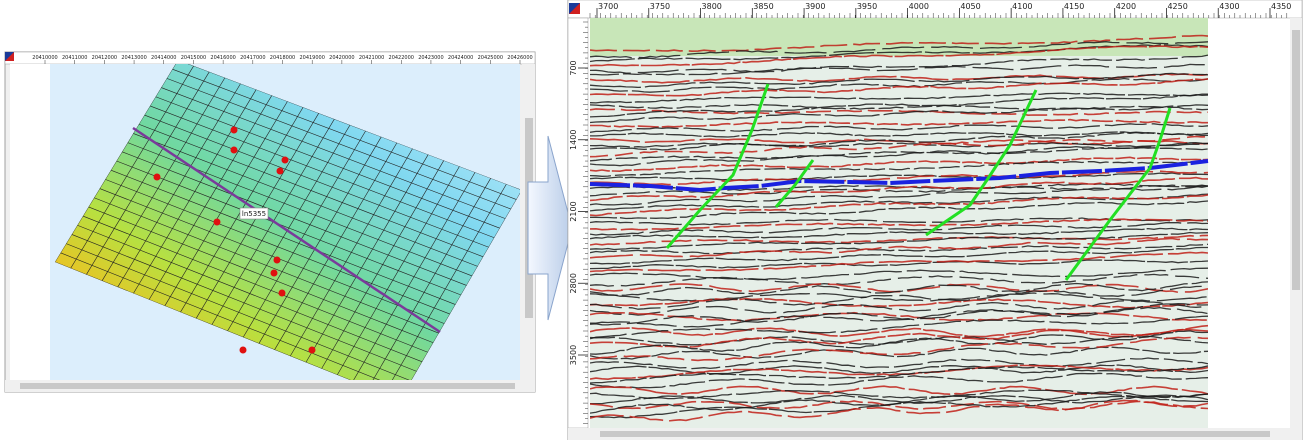 The image size is (1306, 440). I want to click on ruler-label: 20410000, so click(44, 58).